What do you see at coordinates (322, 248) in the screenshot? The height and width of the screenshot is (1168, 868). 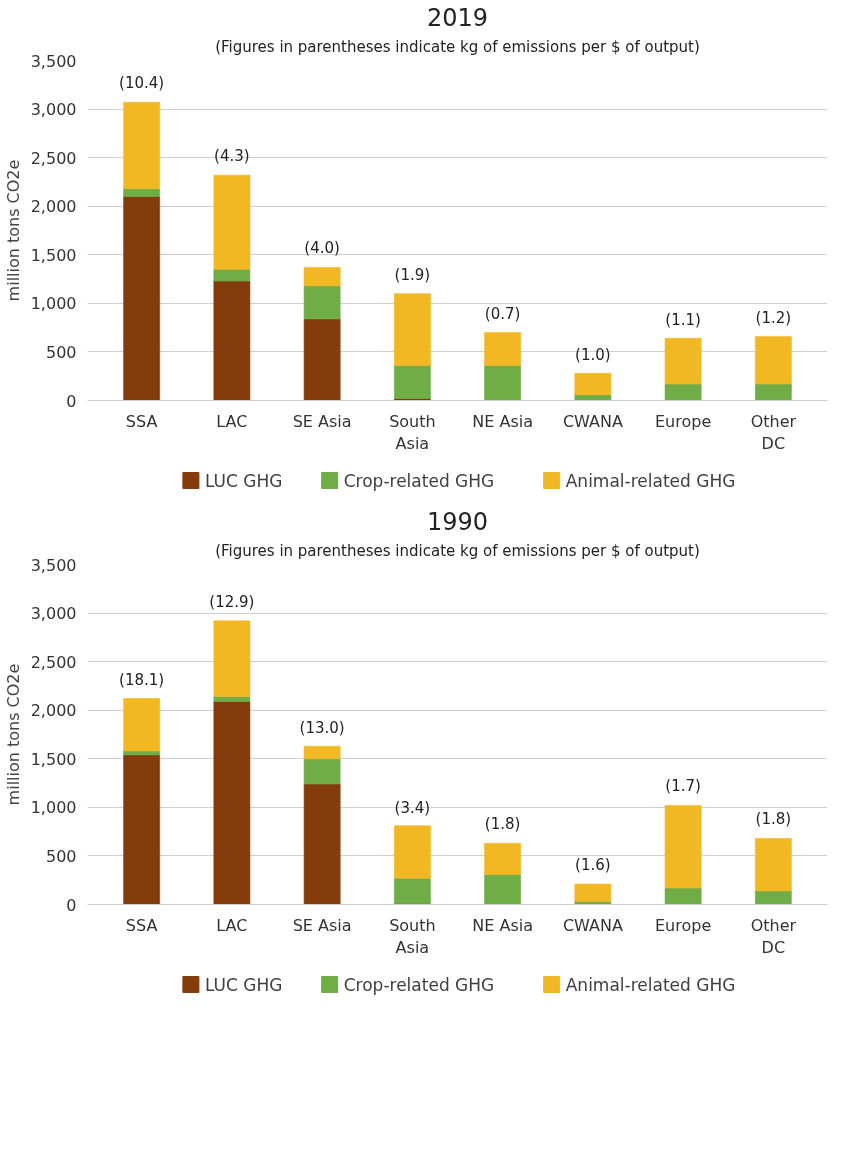 I see `annotation: (4.0)` at bounding box center [322, 248].